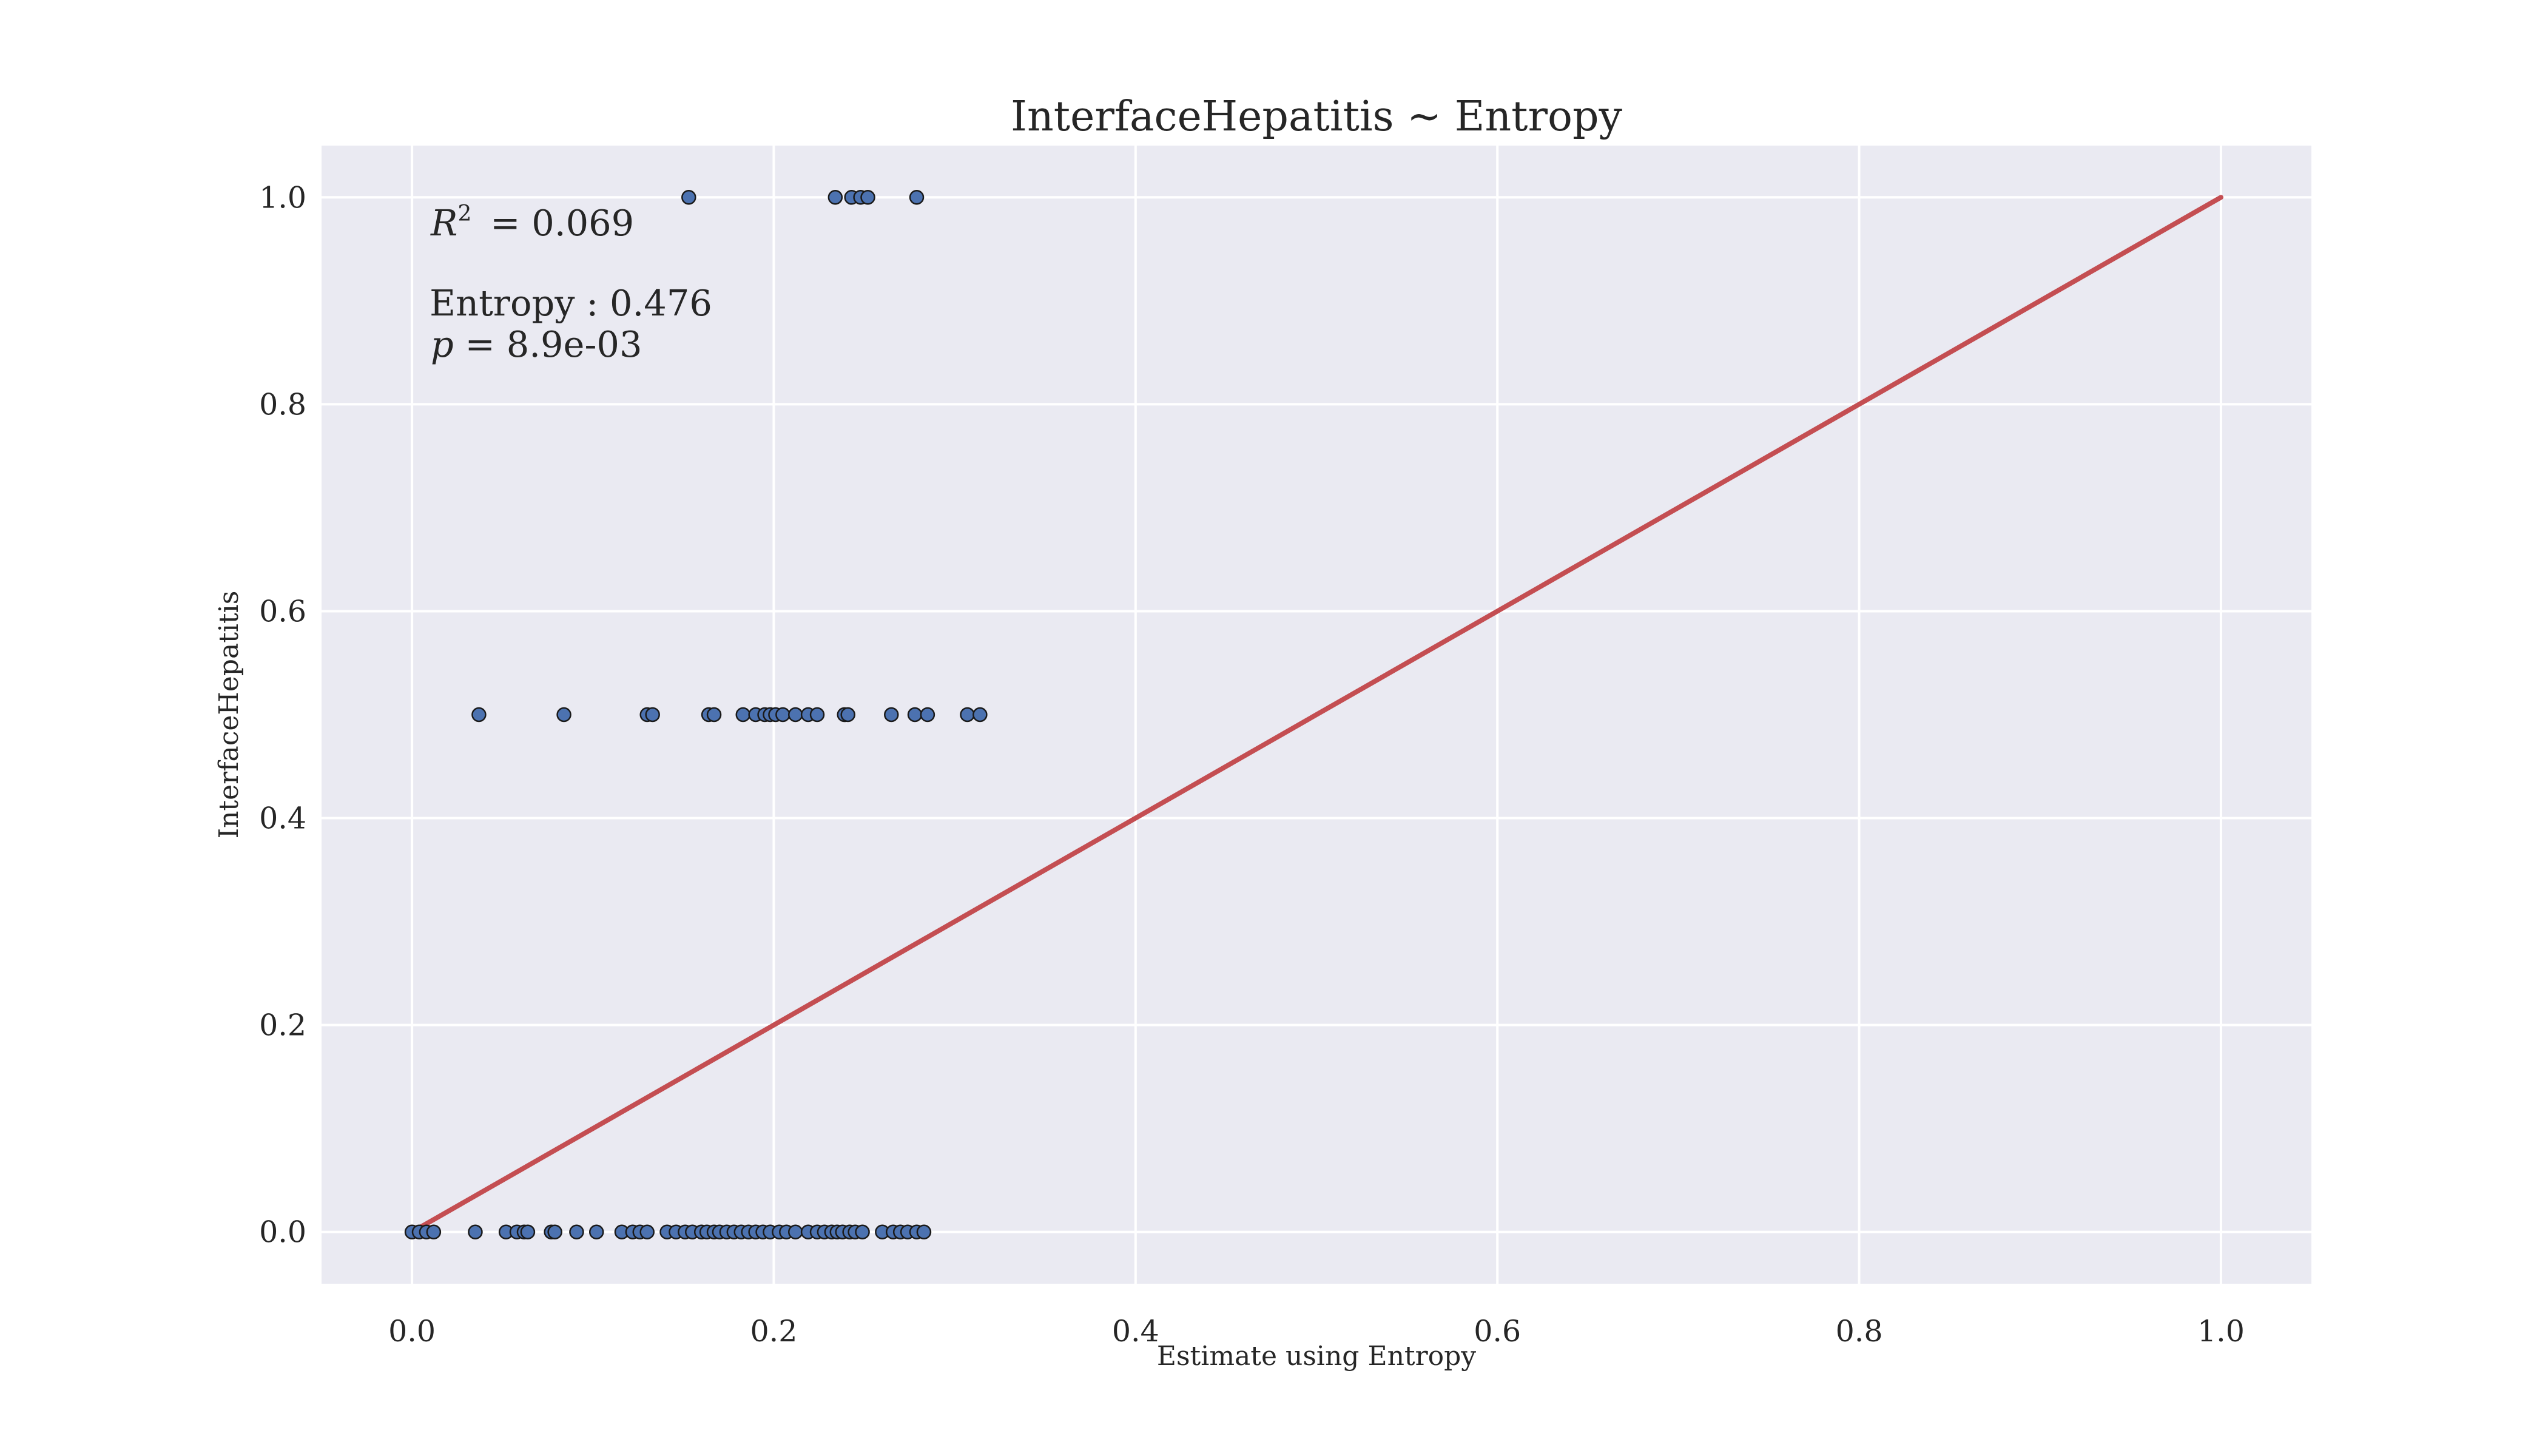  I want to click on y-tick-label: 1.0, so click(282, 197).